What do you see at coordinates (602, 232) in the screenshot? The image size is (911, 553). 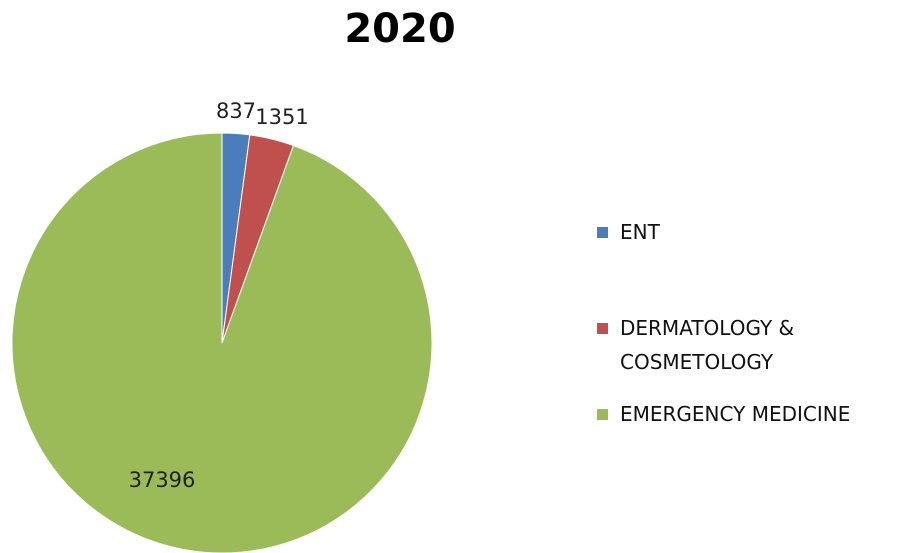 I see `legend-swatch-ent` at bounding box center [602, 232].